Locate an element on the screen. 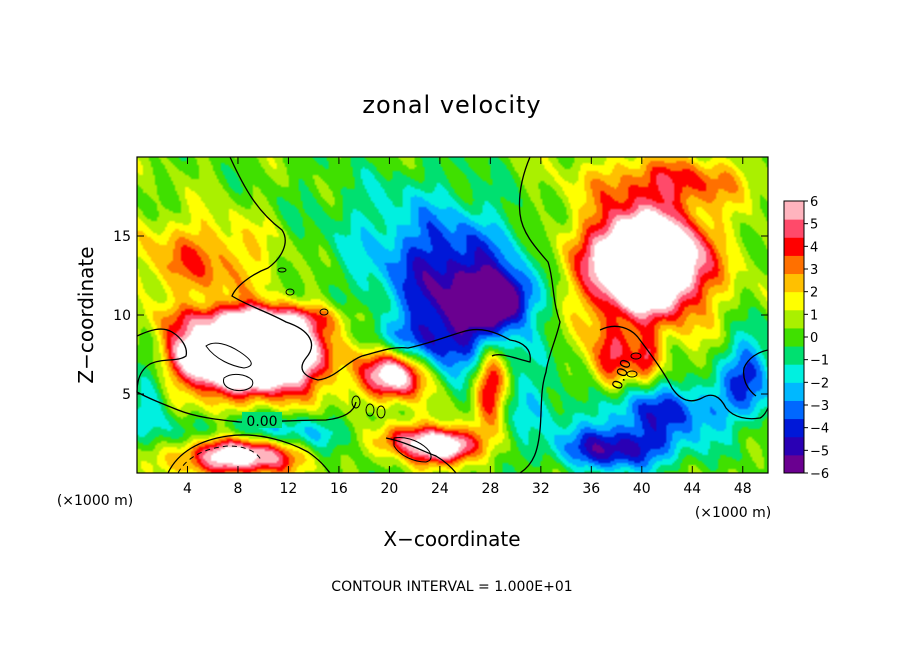 Image resolution: width=904 pixels, height=654 pixels. colorbar-label: 4 is located at coordinates (814, 247).